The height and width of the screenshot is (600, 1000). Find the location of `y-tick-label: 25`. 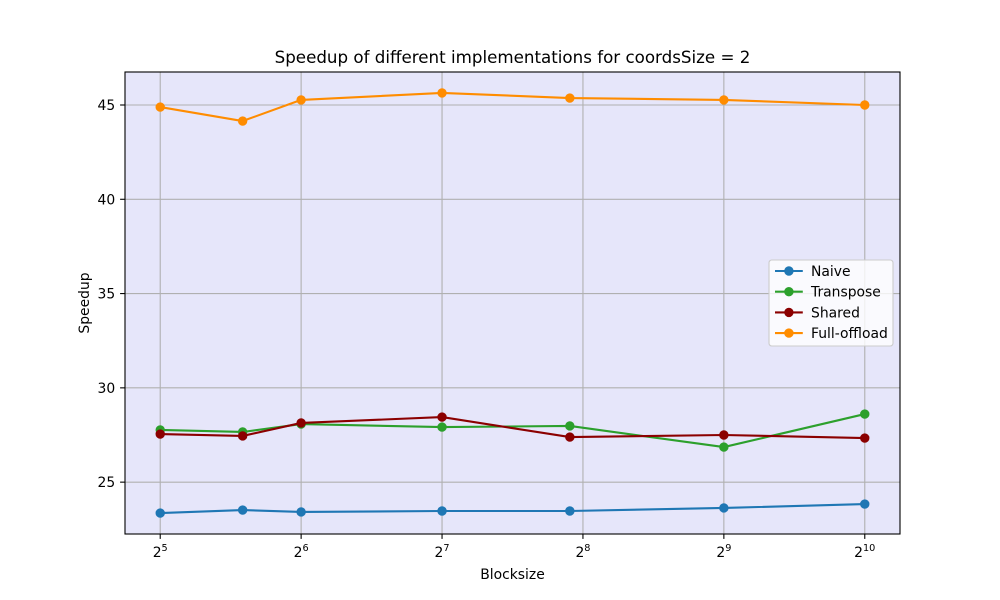

y-tick-label: 25 is located at coordinates (107, 483).